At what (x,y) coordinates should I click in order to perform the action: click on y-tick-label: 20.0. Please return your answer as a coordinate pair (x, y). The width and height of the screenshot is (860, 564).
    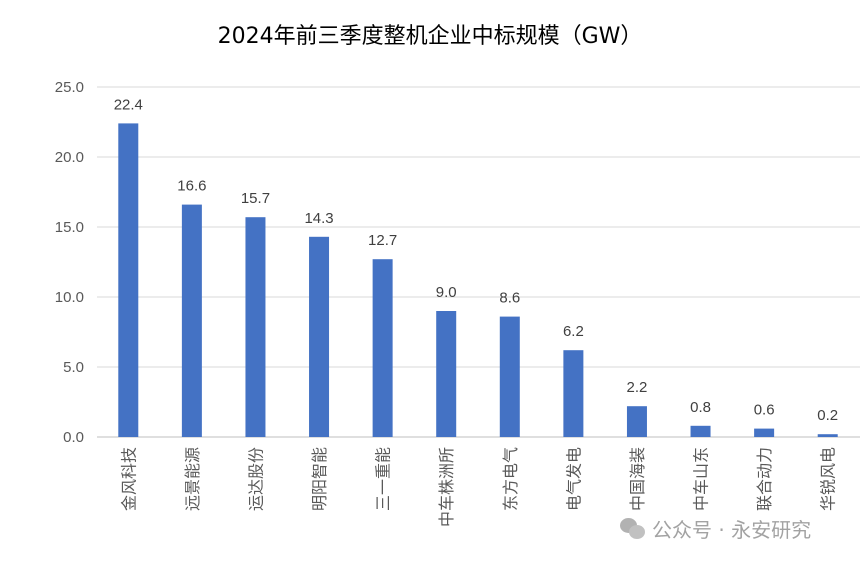
    Looking at the image, I should click on (69, 157).